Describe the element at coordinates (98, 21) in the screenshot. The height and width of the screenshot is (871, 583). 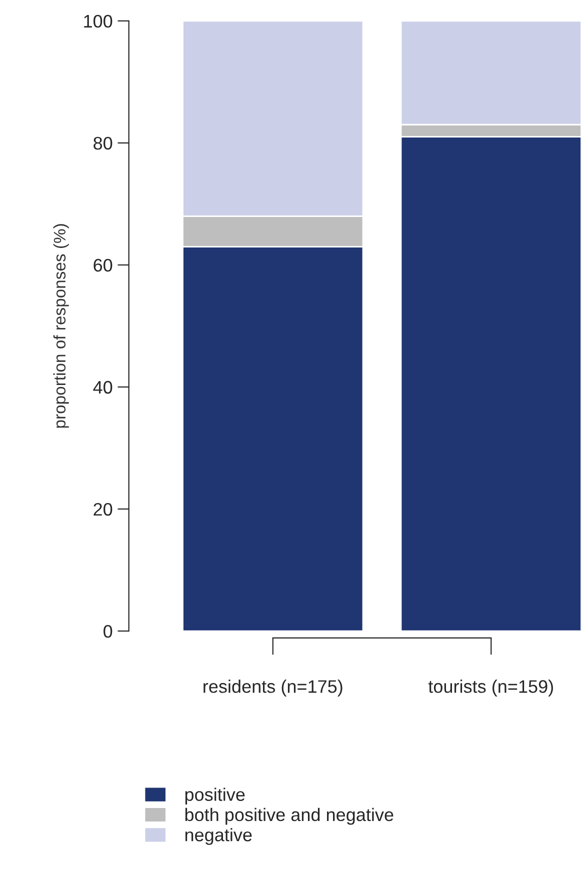
I see `y-tick-label: 100` at that location.